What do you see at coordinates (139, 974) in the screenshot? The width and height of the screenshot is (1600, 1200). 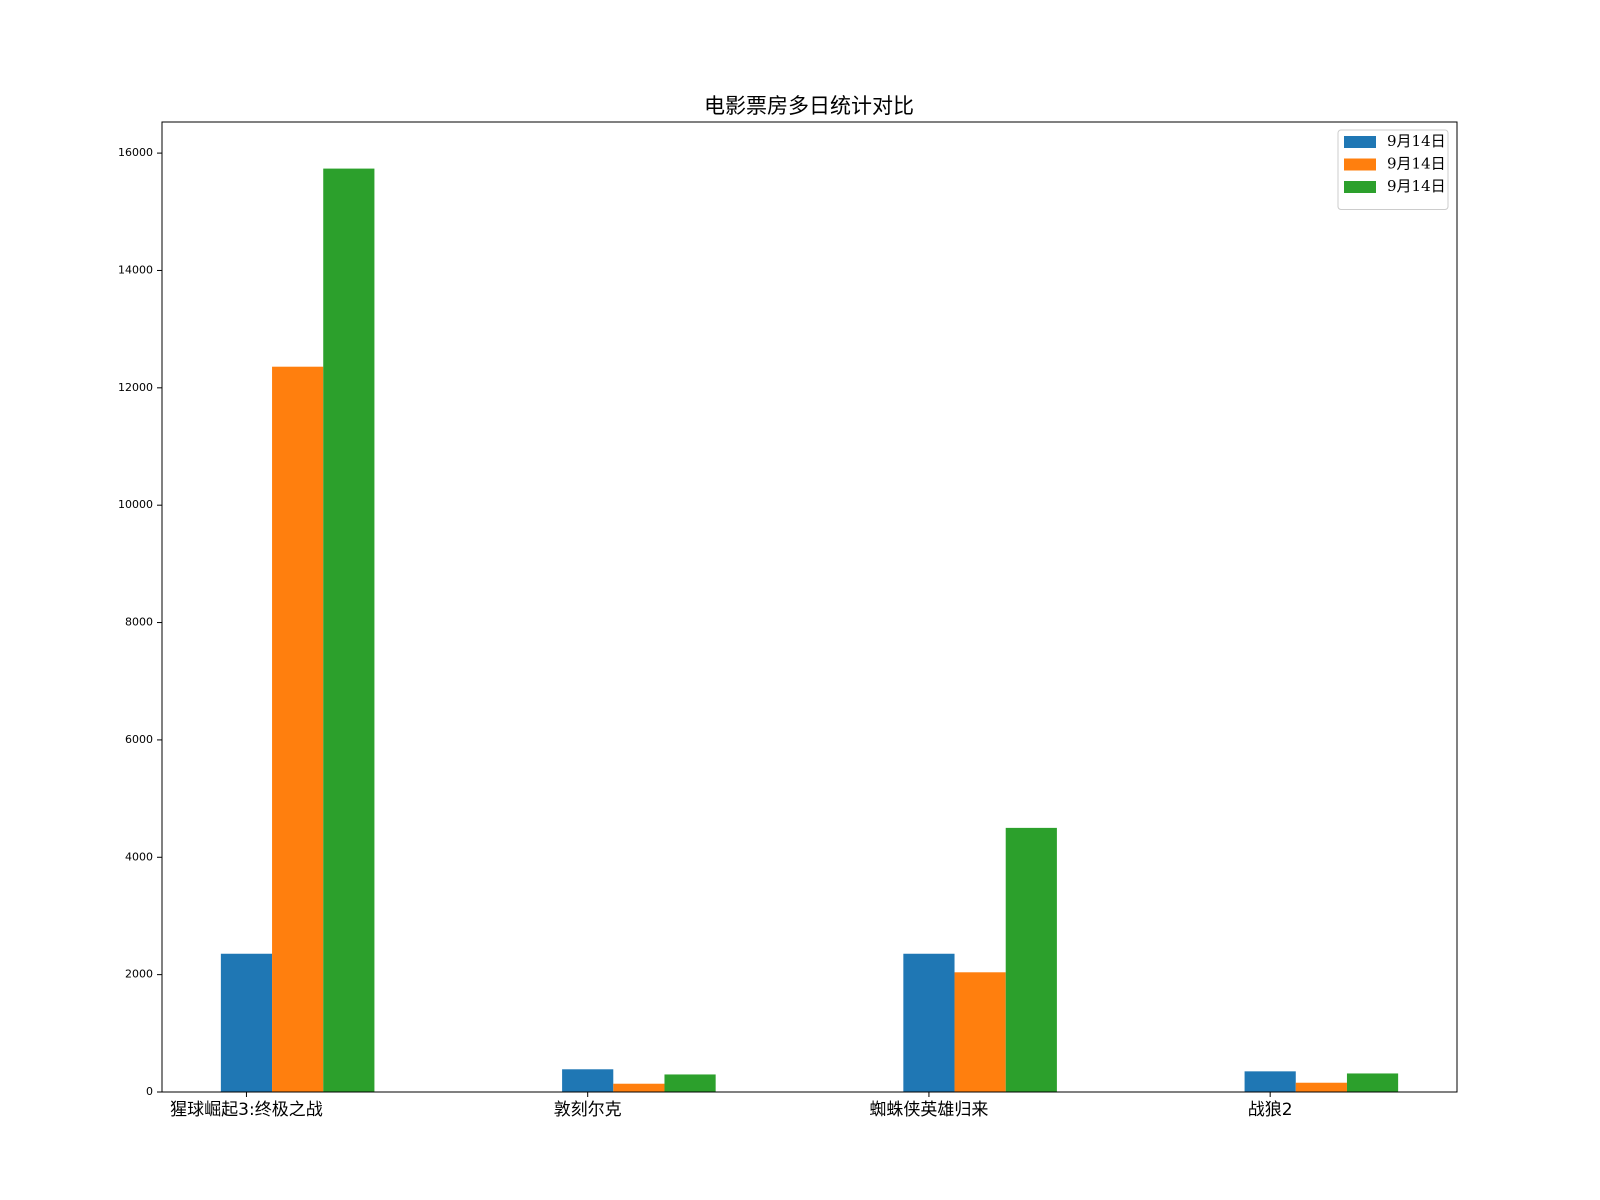 I see `y-tick-label: 2000` at bounding box center [139, 974].